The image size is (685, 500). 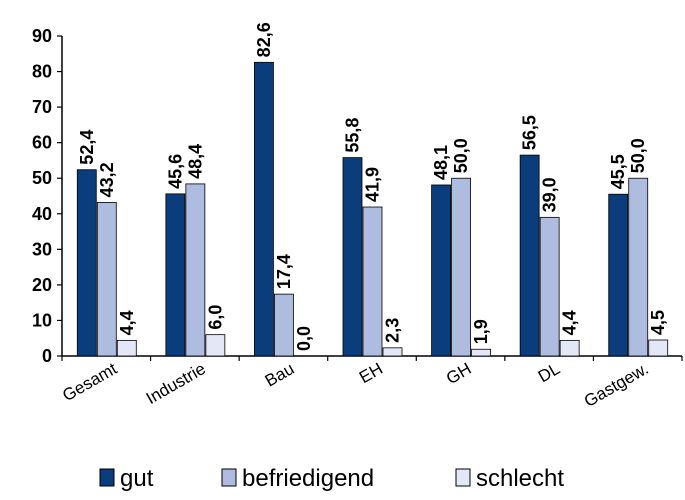 I want to click on data-label: 43,2, so click(x=107, y=179).